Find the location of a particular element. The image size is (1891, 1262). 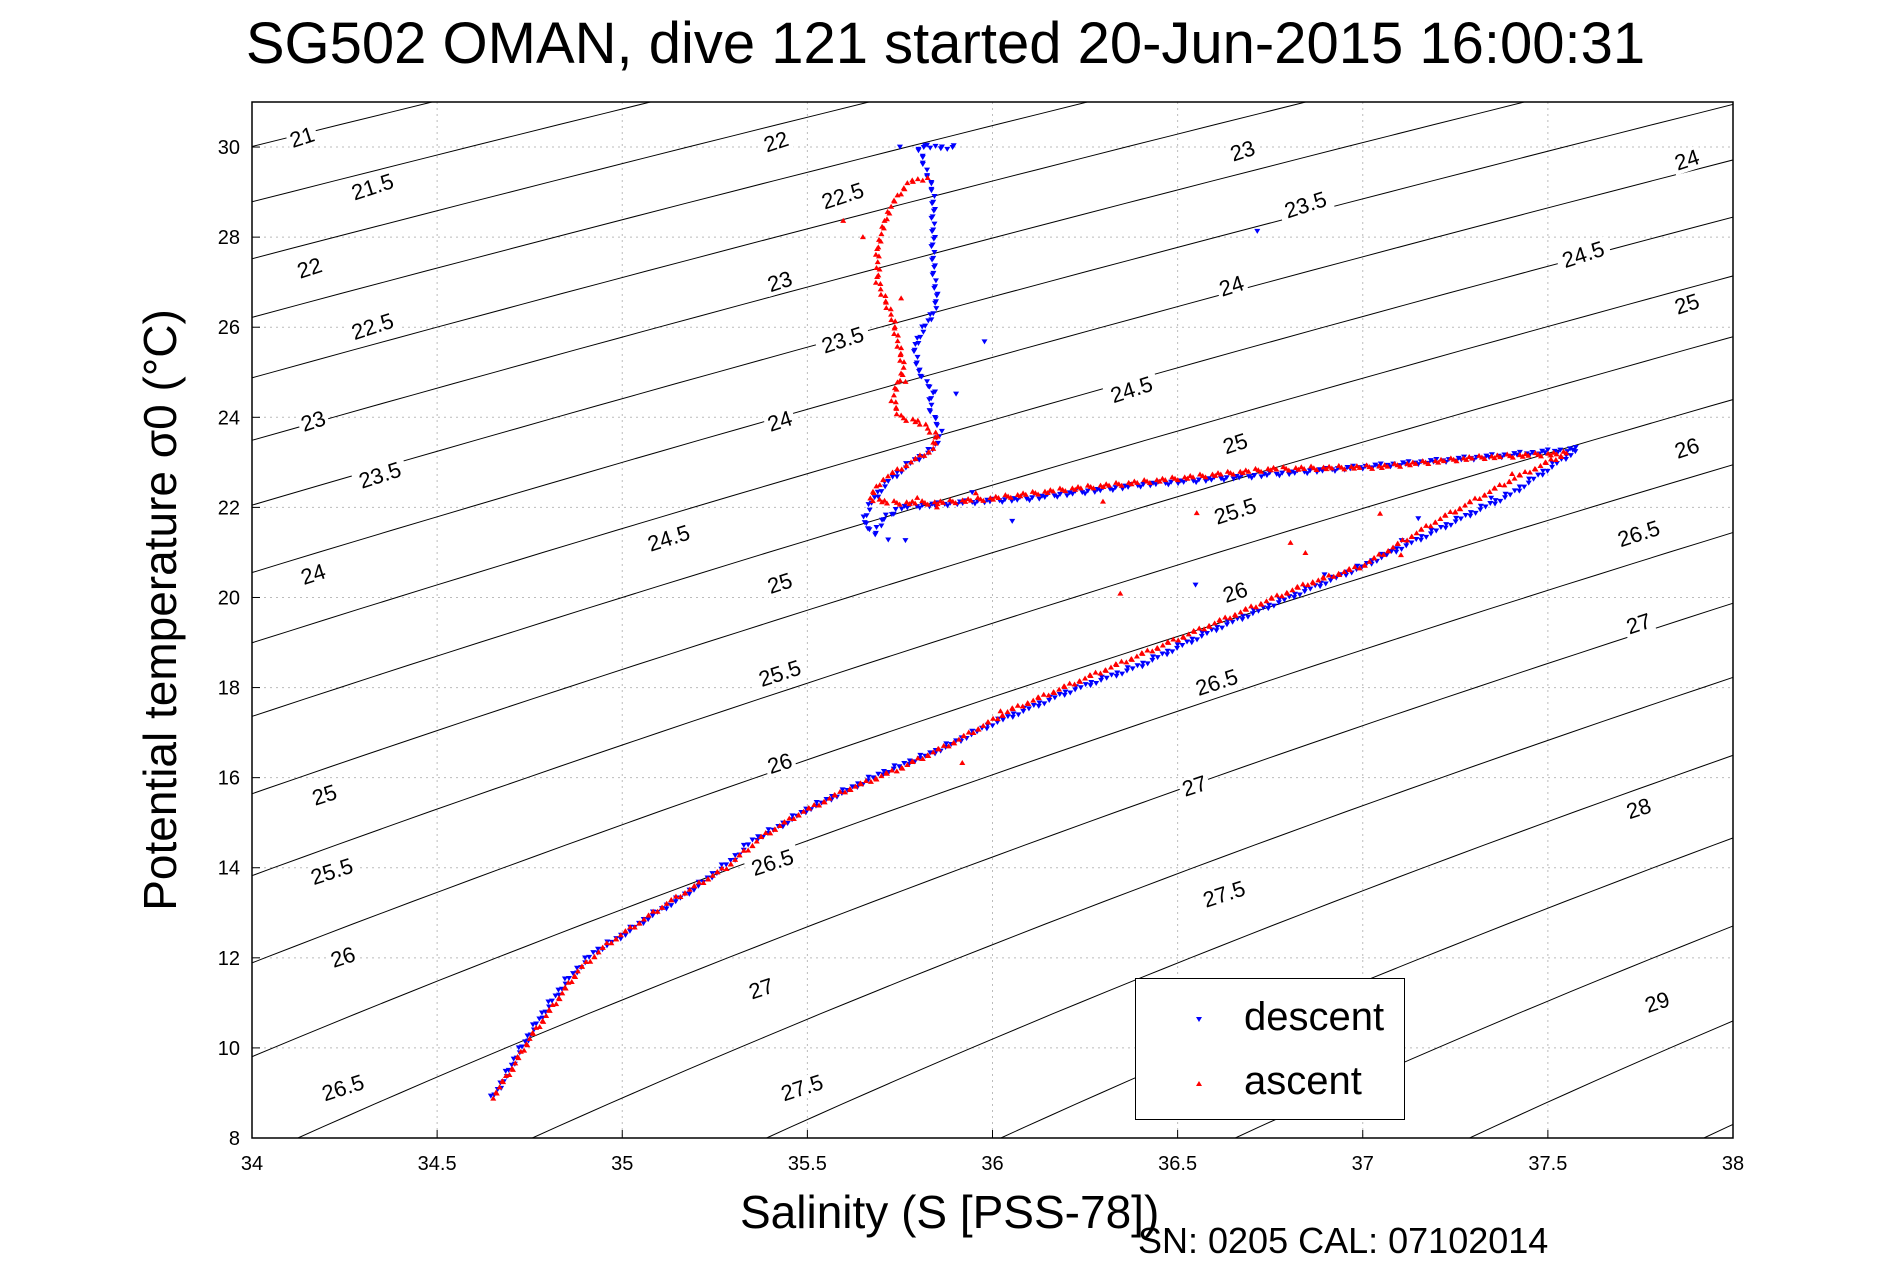

contour-label-text: 23.5 is located at coordinates (380, 475).